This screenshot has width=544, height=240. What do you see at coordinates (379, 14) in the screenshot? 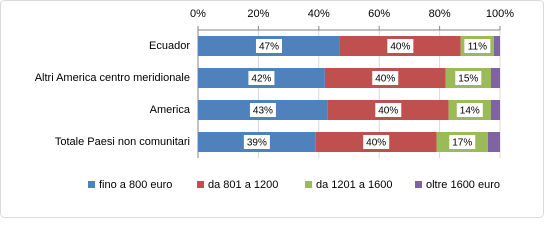
I see `x-tick-label: 60%` at bounding box center [379, 14].